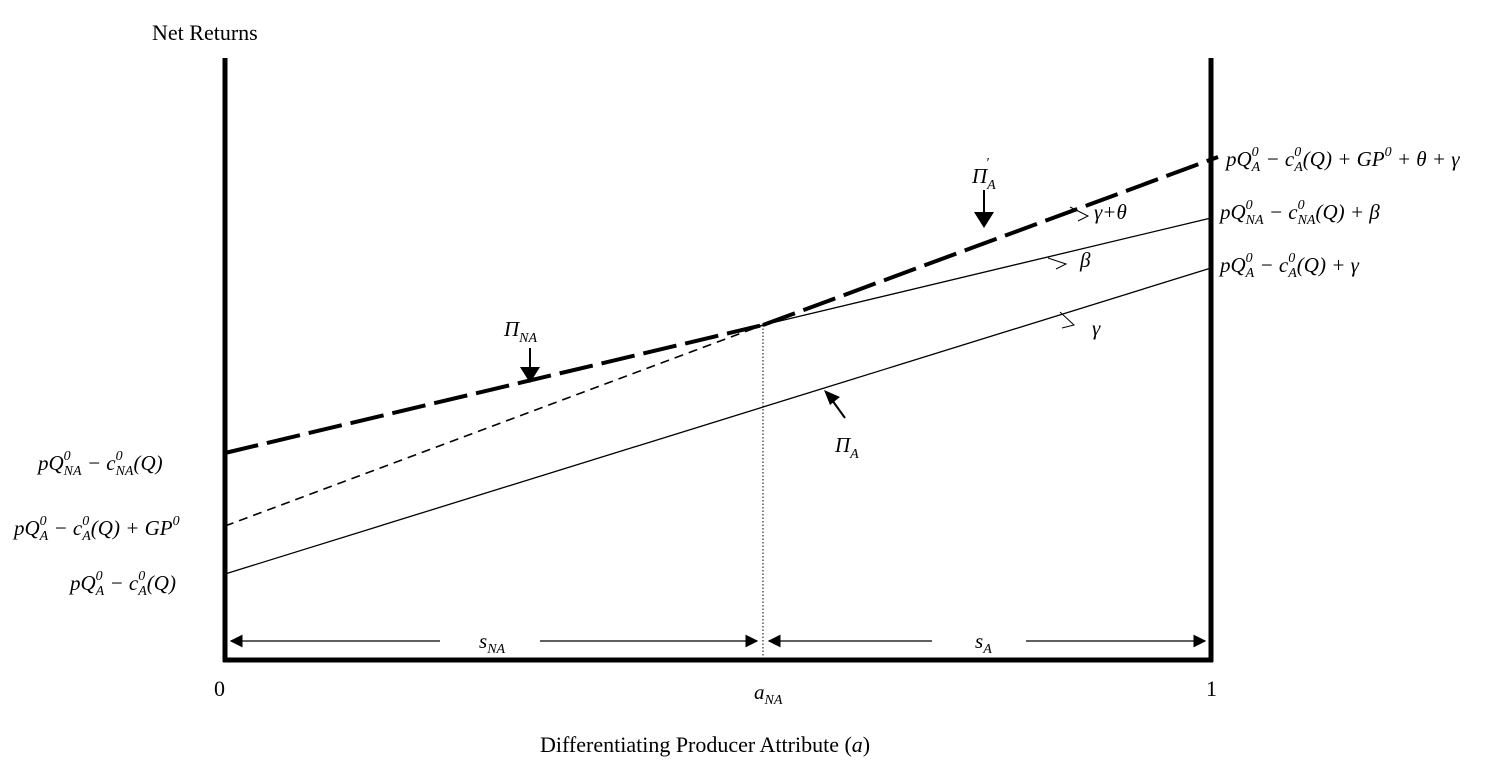 The image size is (1510, 772). What do you see at coordinates (1110, 212) in the screenshot?
I see `gamma-theta-label: γ+θ` at bounding box center [1110, 212].